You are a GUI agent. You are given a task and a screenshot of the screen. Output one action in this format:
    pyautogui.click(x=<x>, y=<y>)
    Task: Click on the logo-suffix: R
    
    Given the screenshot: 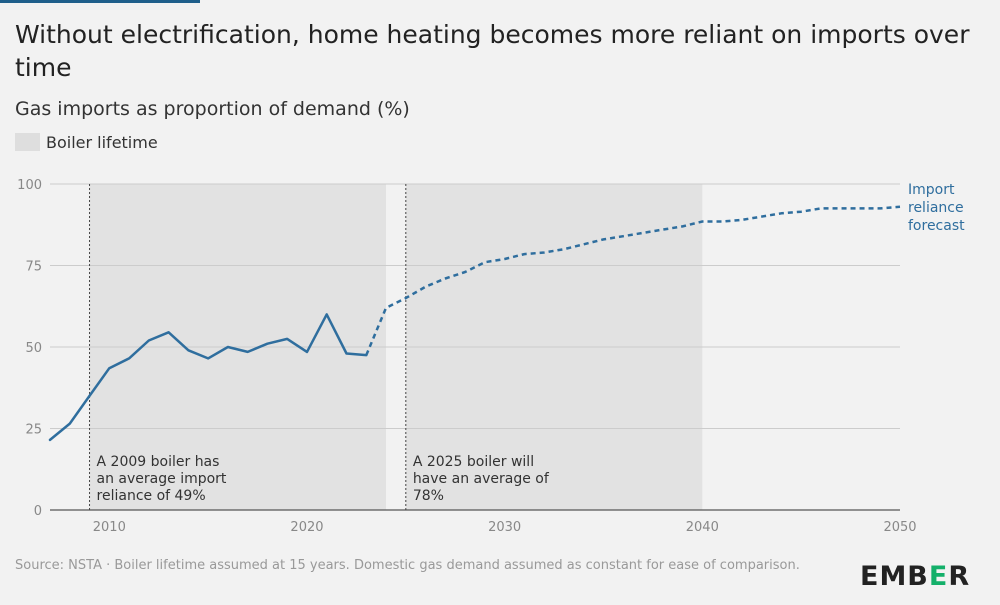 What is the action you would take?
    pyautogui.click(x=959, y=576)
    